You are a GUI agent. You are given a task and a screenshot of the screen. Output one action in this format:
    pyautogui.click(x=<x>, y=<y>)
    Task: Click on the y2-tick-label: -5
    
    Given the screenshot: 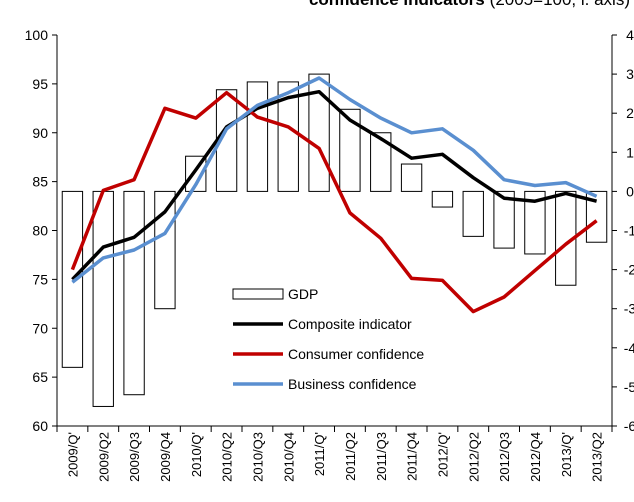 What is the action you would take?
    pyautogui.click(x=629, y=387)
    